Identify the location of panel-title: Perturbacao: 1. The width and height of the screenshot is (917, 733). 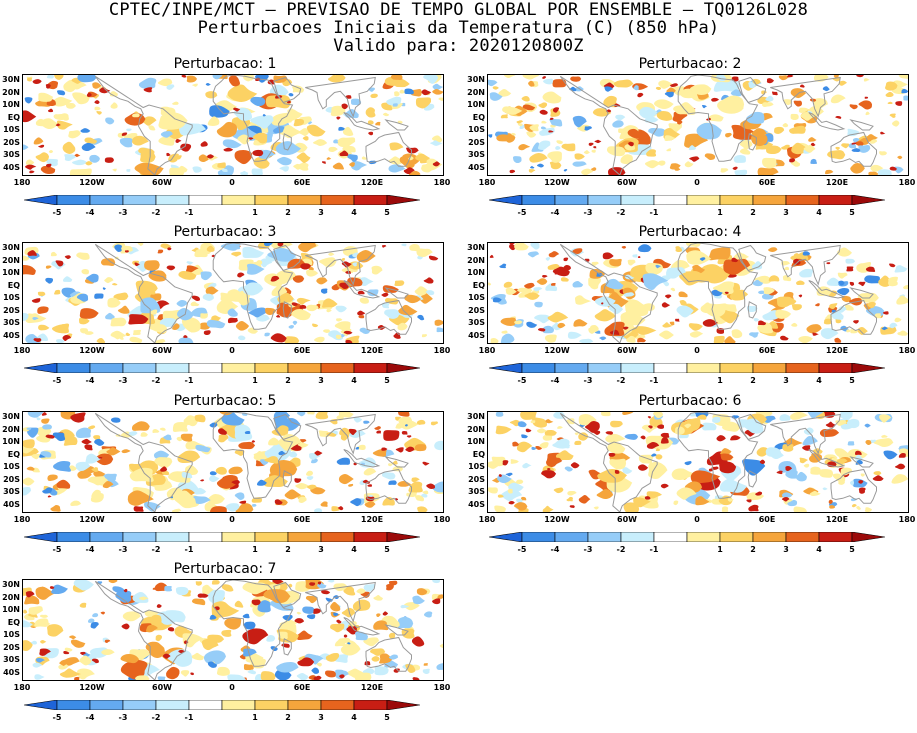
(225, 64).